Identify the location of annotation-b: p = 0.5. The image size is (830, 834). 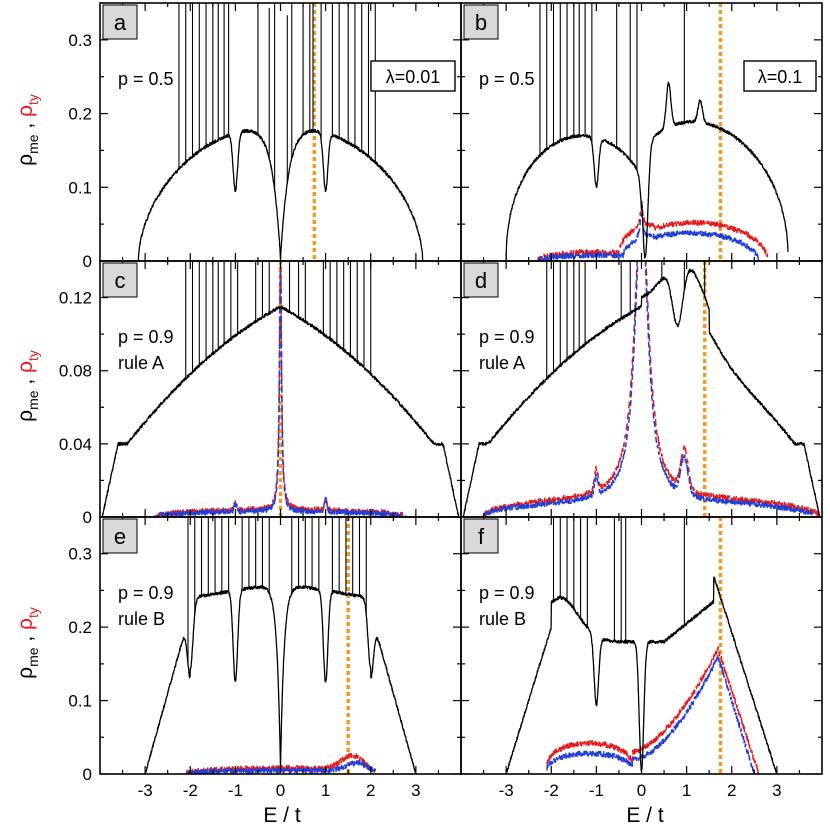
(507, 79).